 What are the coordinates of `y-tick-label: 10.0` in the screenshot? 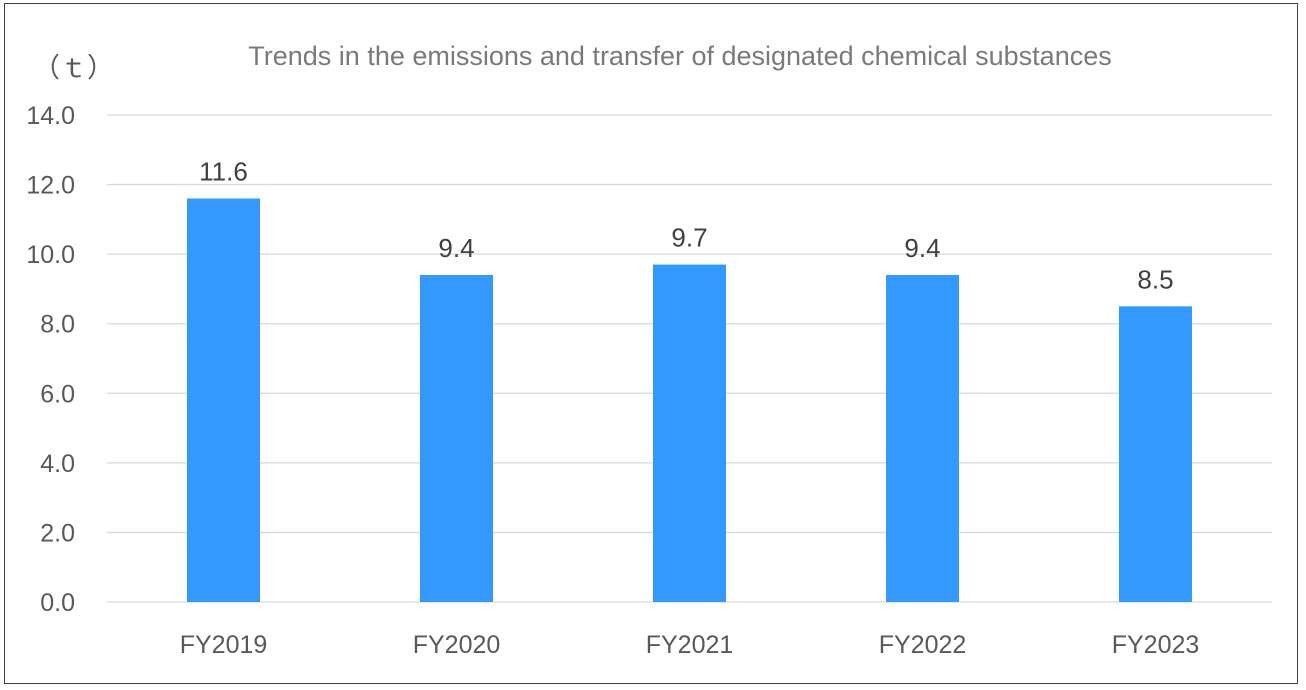 It's located at (50, 255).